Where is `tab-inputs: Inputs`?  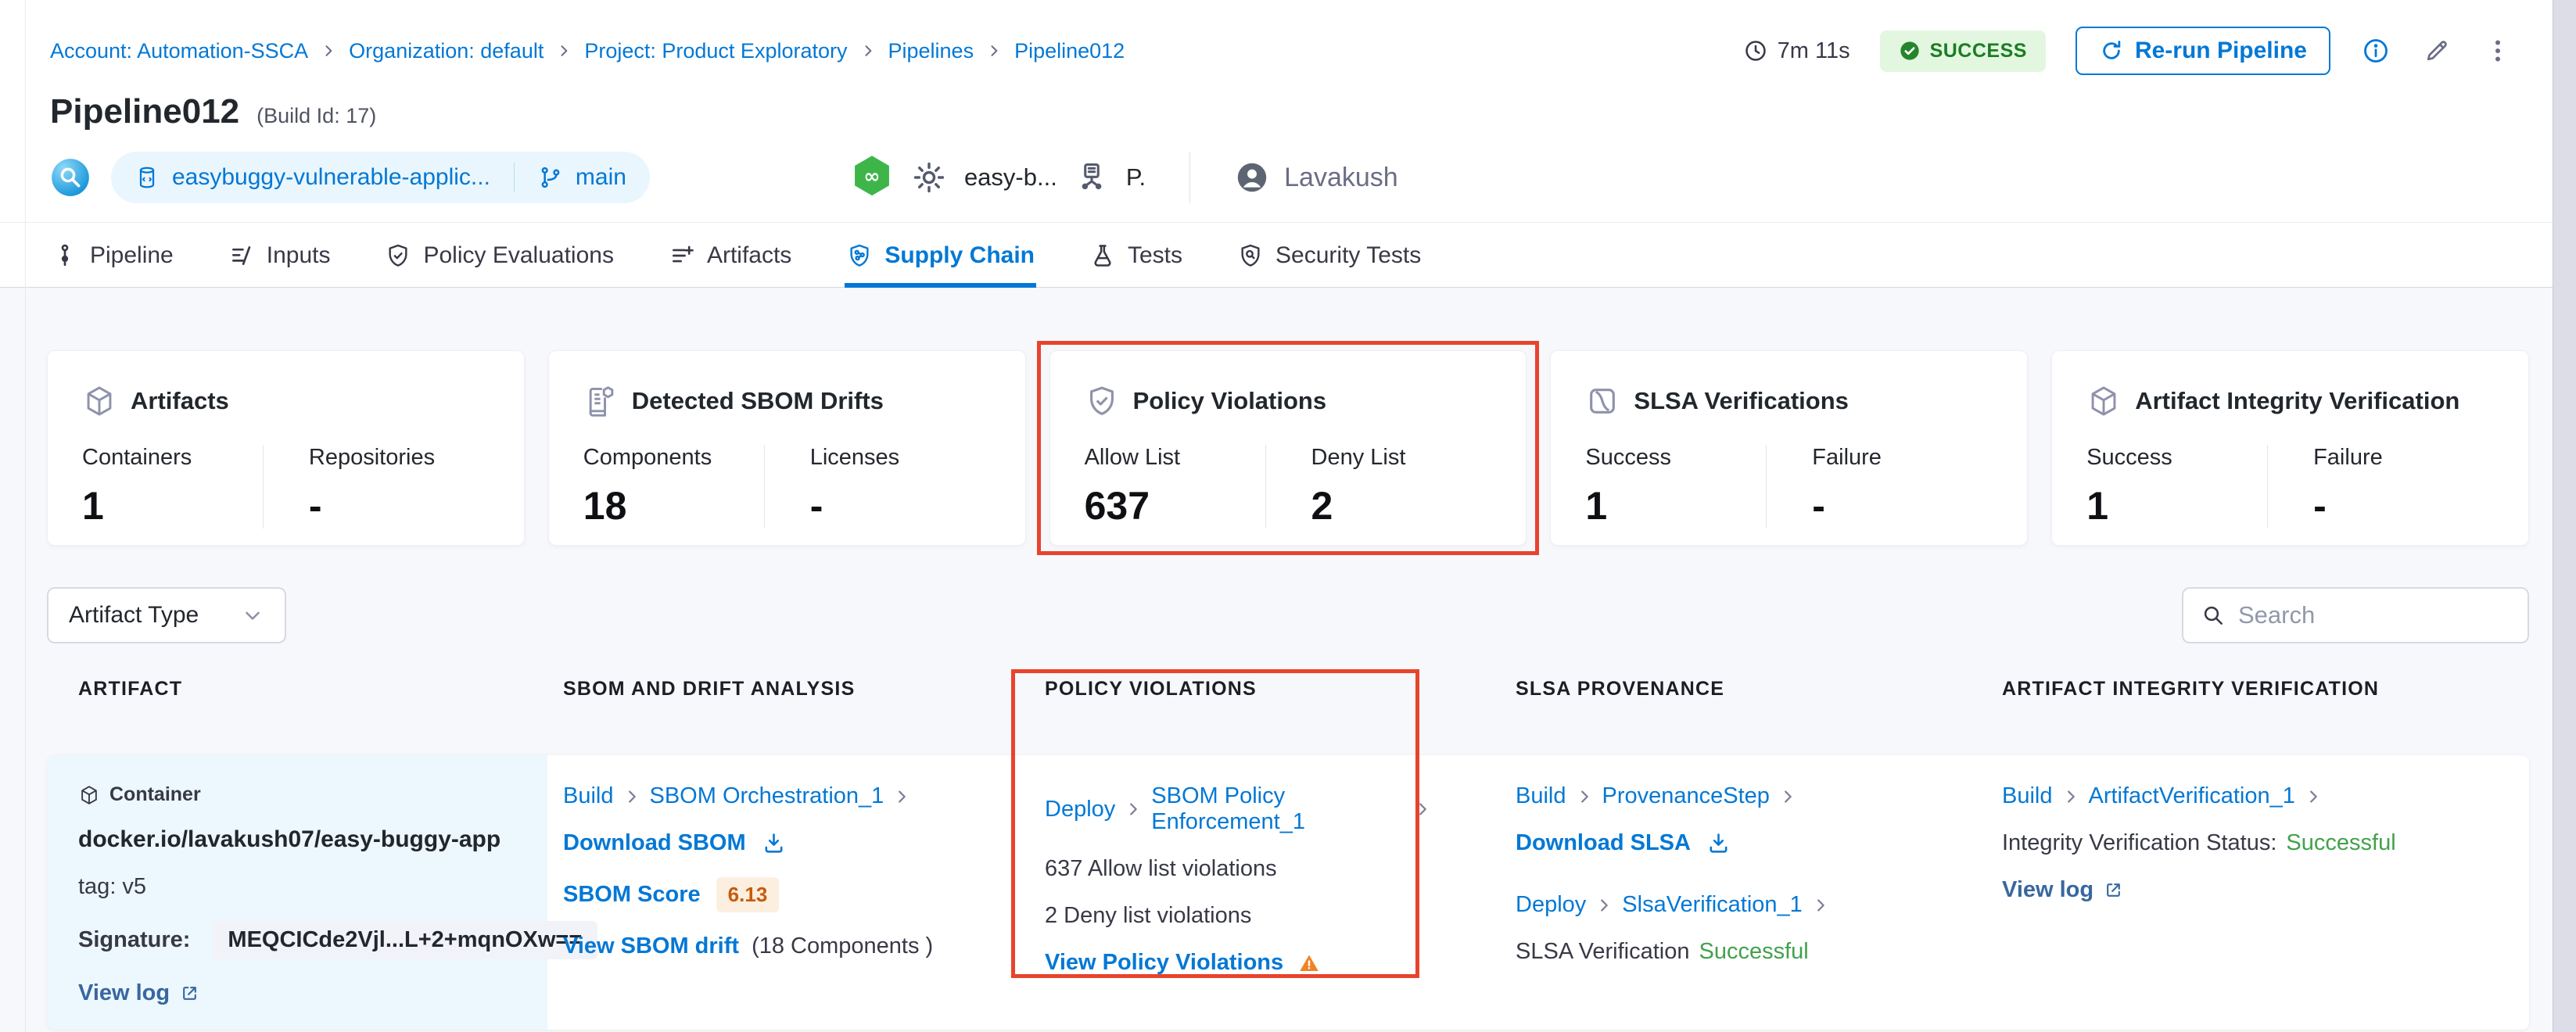 tab-inputs: Inputs is located at coordinates (279, 255).